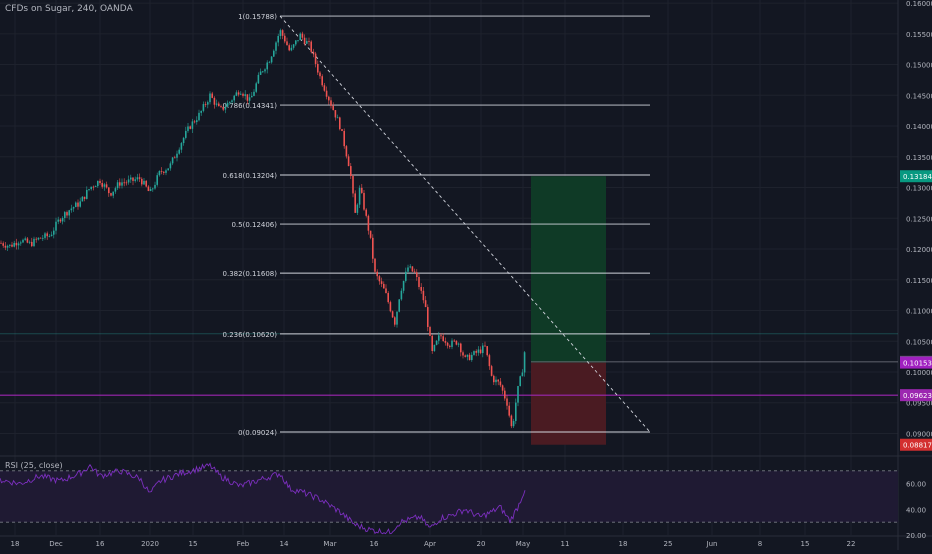 This screenshot has height=554, width=932. What do you see at coordinates (263, 498) in the screenshot?
I see `rsi-line` at bounding box center [263, 498].